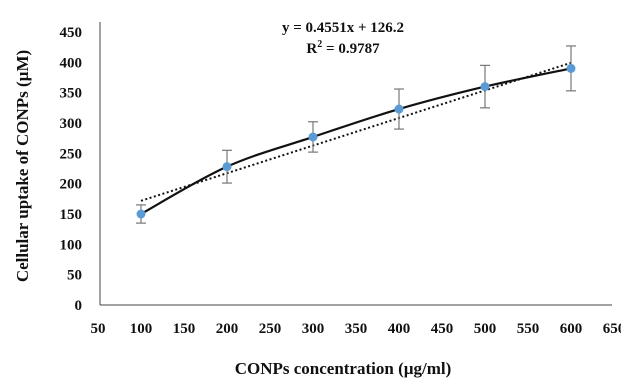 The image size is (621, 388). Describe the element at coordinates (71, 185) in the screenshot. I see `y-tick-label: 200` at that location.